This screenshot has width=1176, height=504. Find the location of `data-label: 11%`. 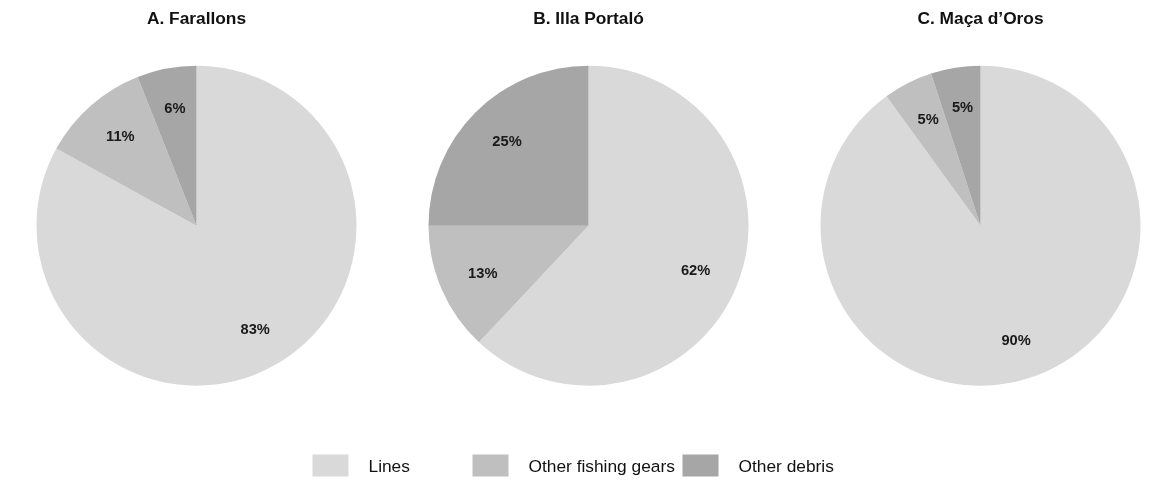

data-label: 11% is located at coordinates (120, 135).